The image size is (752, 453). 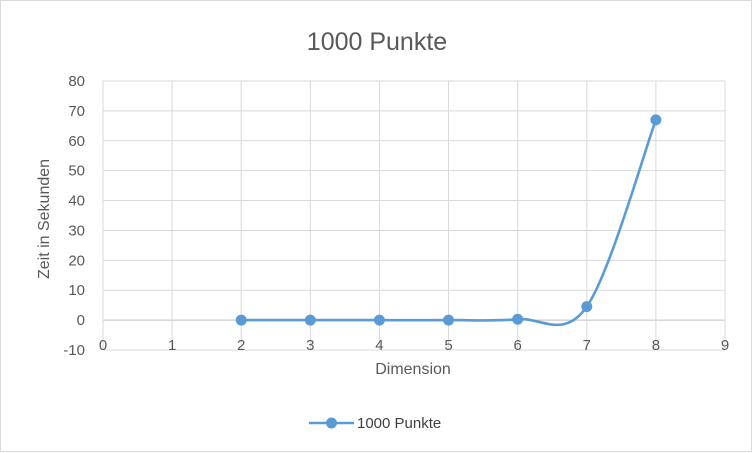 I want to click on x-tick-label: 5, so click(x=448, y=345).